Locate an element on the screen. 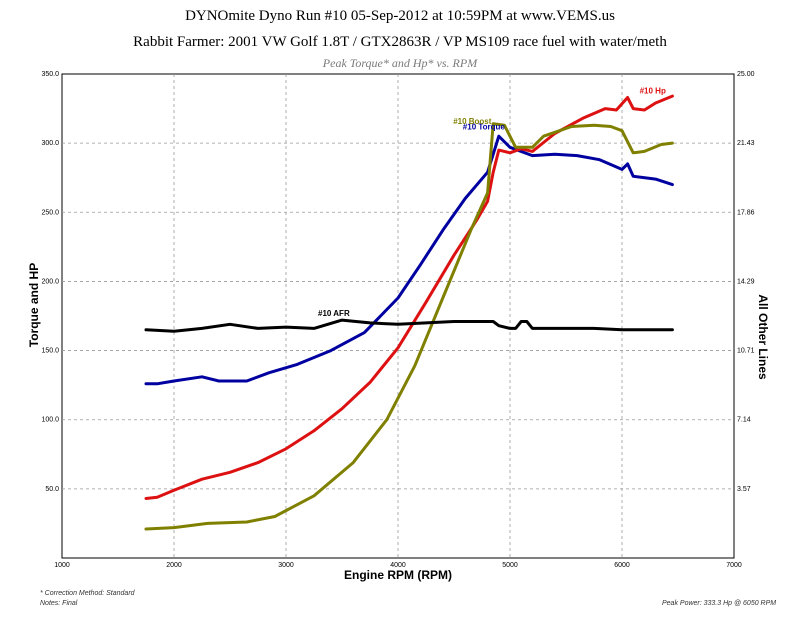 Image resolution: width=800 pixels, height=618 pixels. y-tick-label: 300.0 is located at coordinates (50, 143).